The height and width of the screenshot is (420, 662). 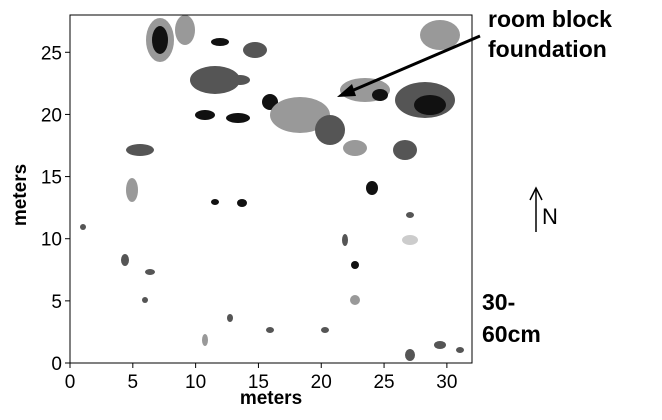 I want to click on y-tick-label: 5, so click(x=56, y=302).